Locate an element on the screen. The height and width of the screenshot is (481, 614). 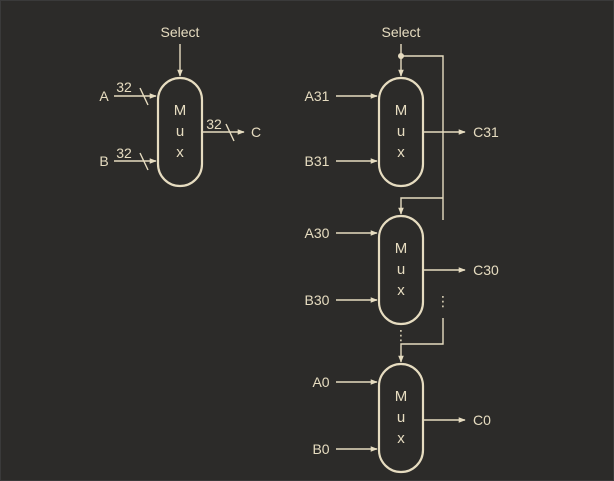
left-input-a-label: A is located at coordinates (104, 96).